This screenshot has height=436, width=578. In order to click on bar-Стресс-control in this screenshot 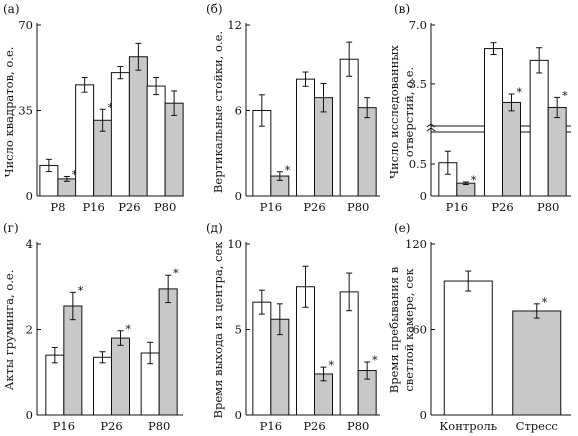, I will do `click(537, 363)`.